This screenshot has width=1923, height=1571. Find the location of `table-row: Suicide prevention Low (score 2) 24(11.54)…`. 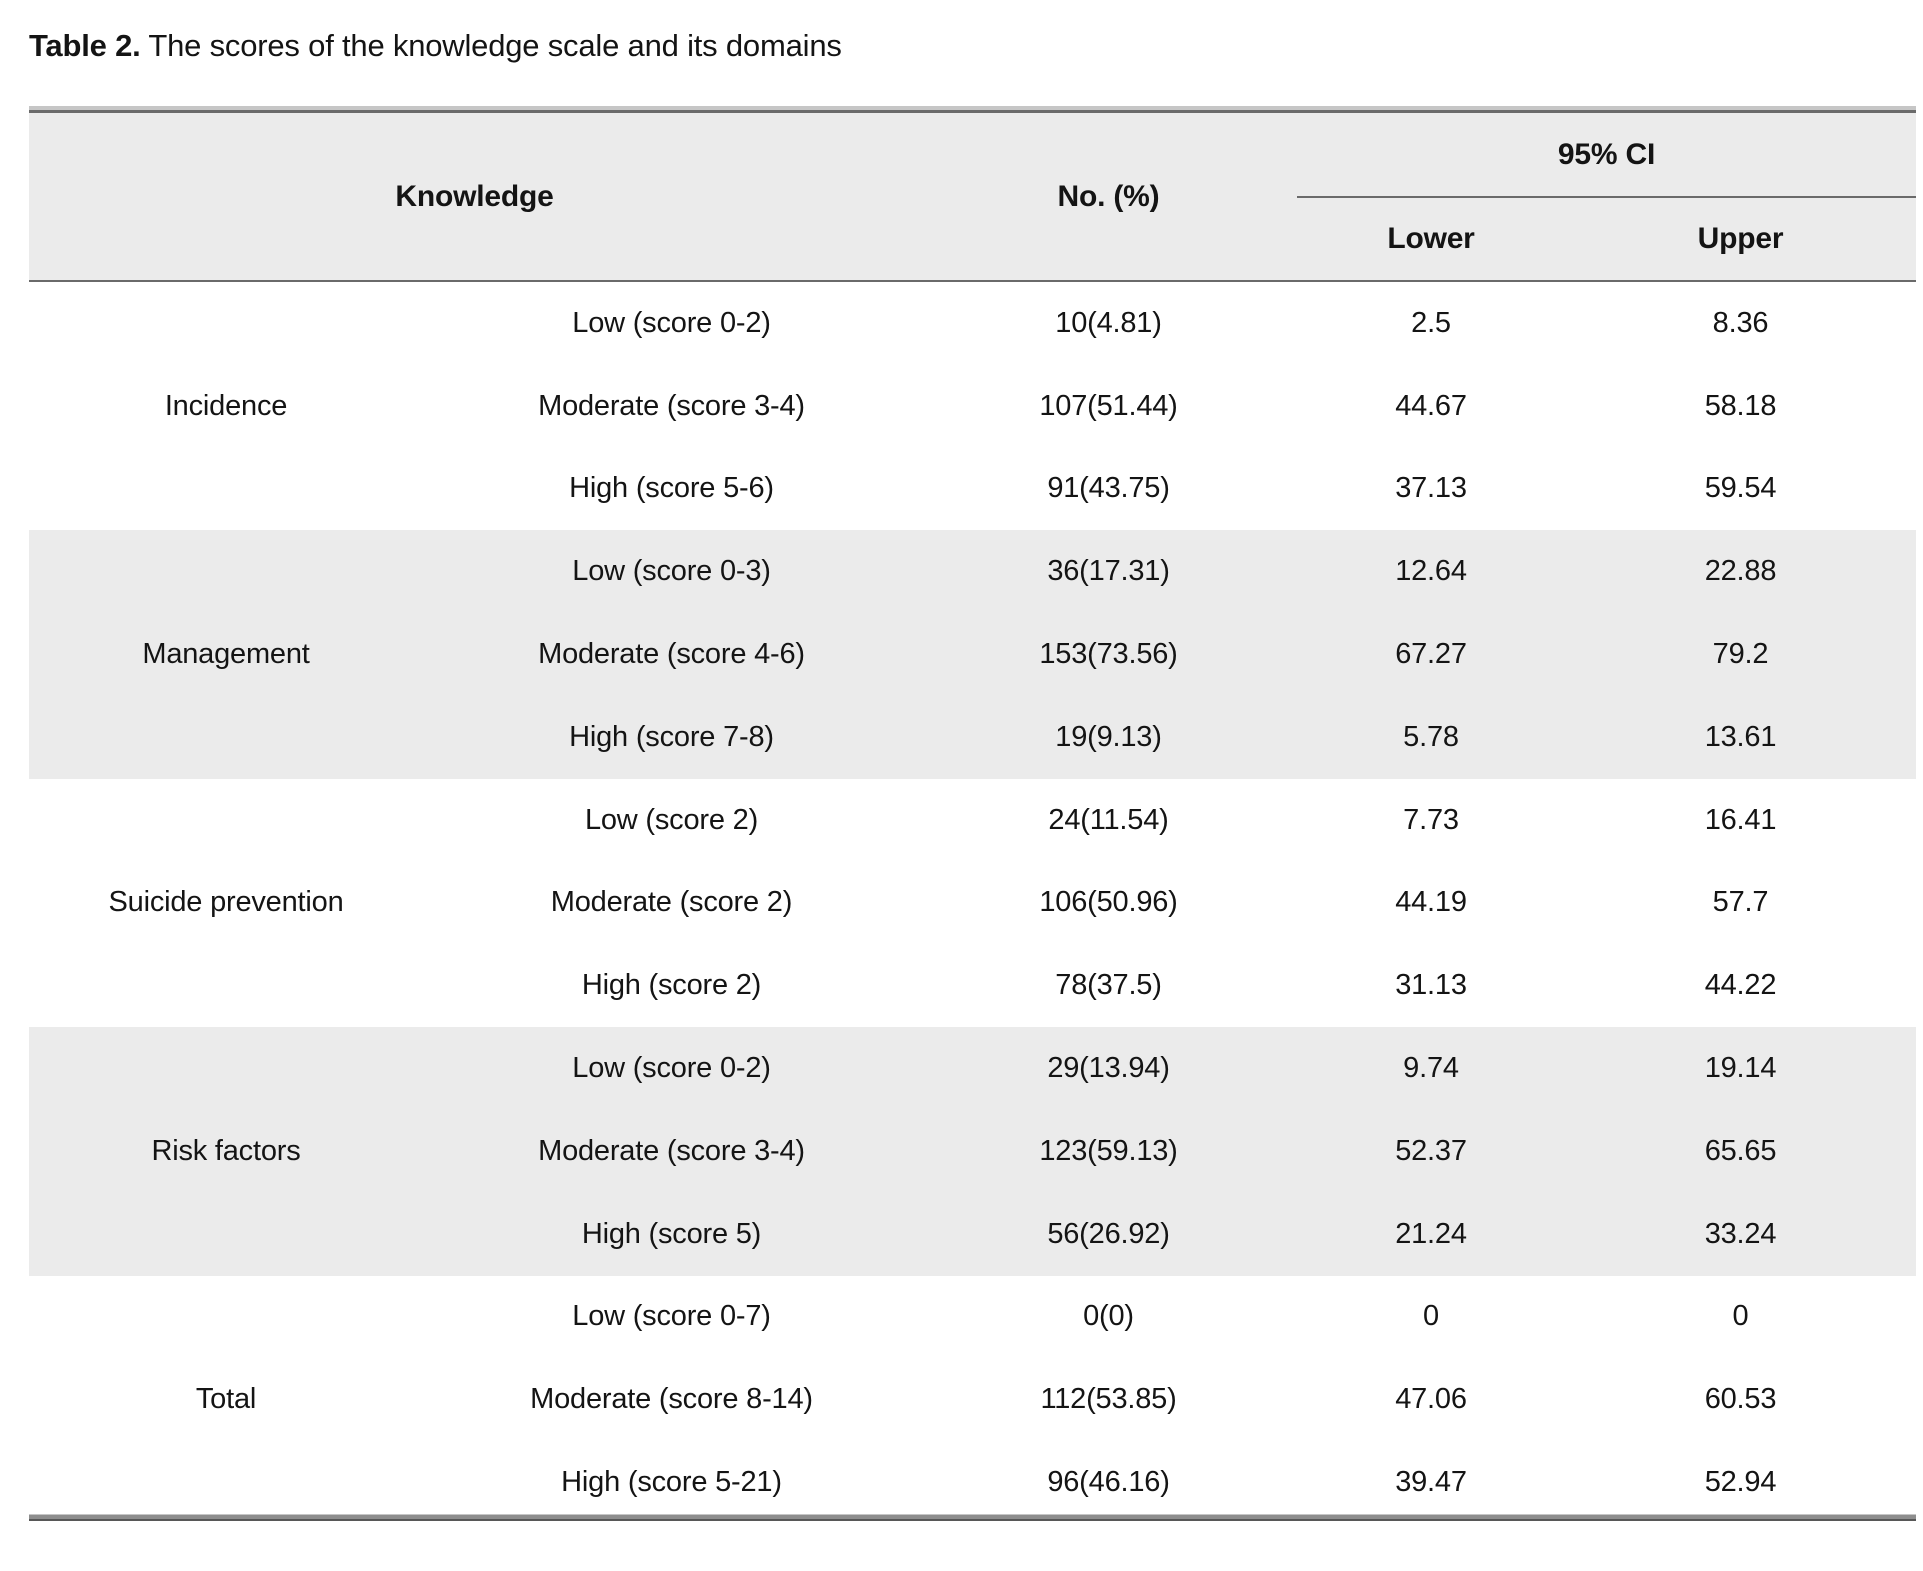

table-row: Suicide prevention Low (score 2) 24(11.54)… is located at coordinates (972, 849).